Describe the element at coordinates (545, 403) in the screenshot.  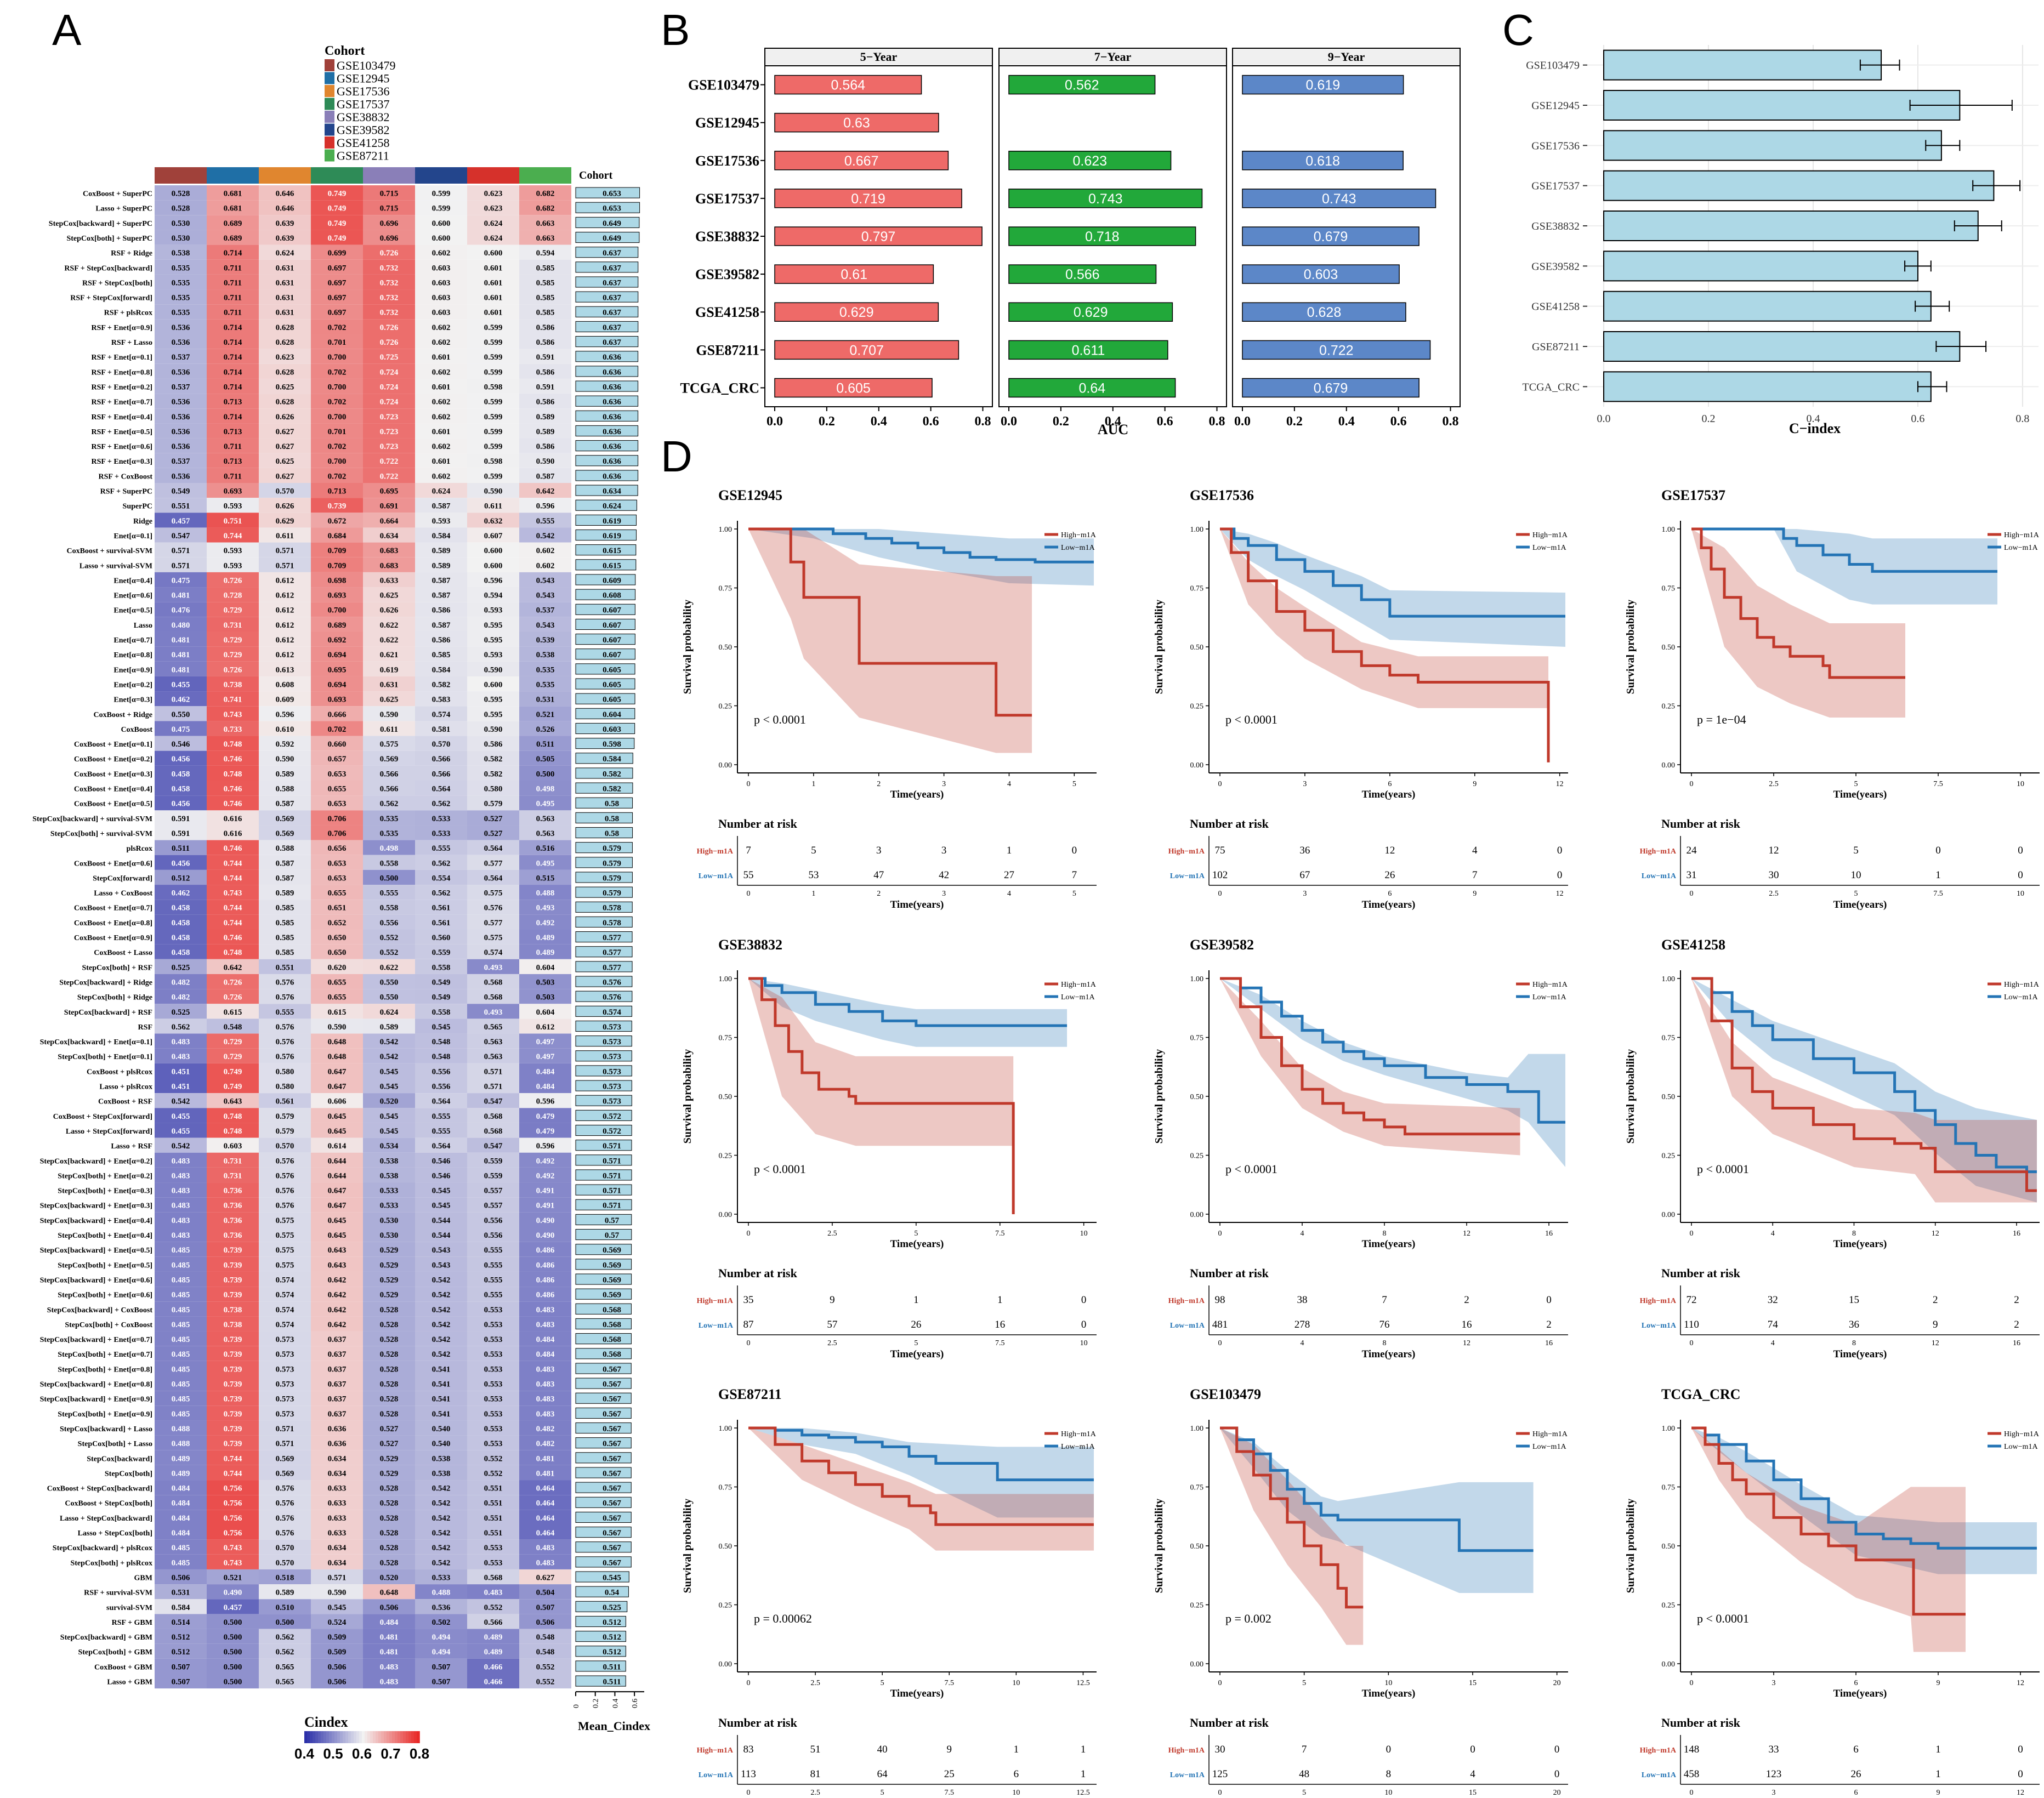
I see `heatmap-cell-value: 0.586` at that location.